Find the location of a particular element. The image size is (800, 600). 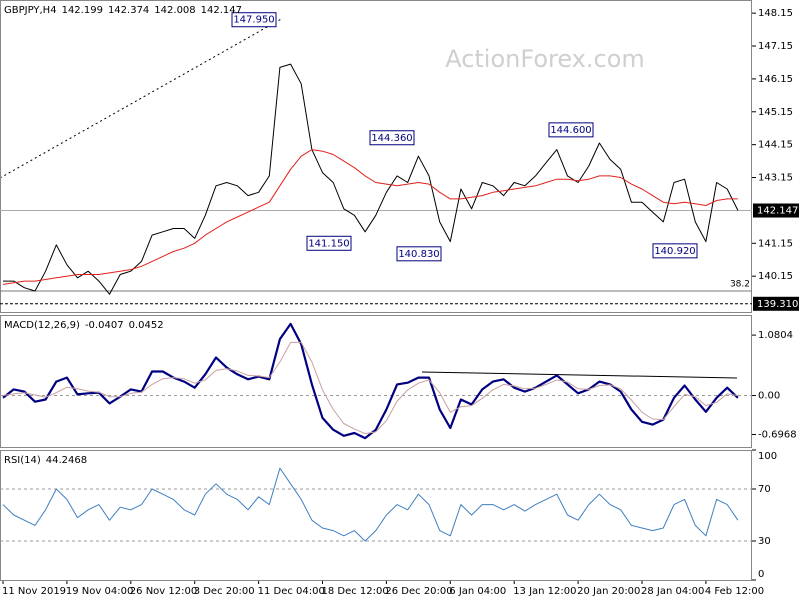

x-tick-label: 19 Nov 04:00 is located at coordinates (99, 591).